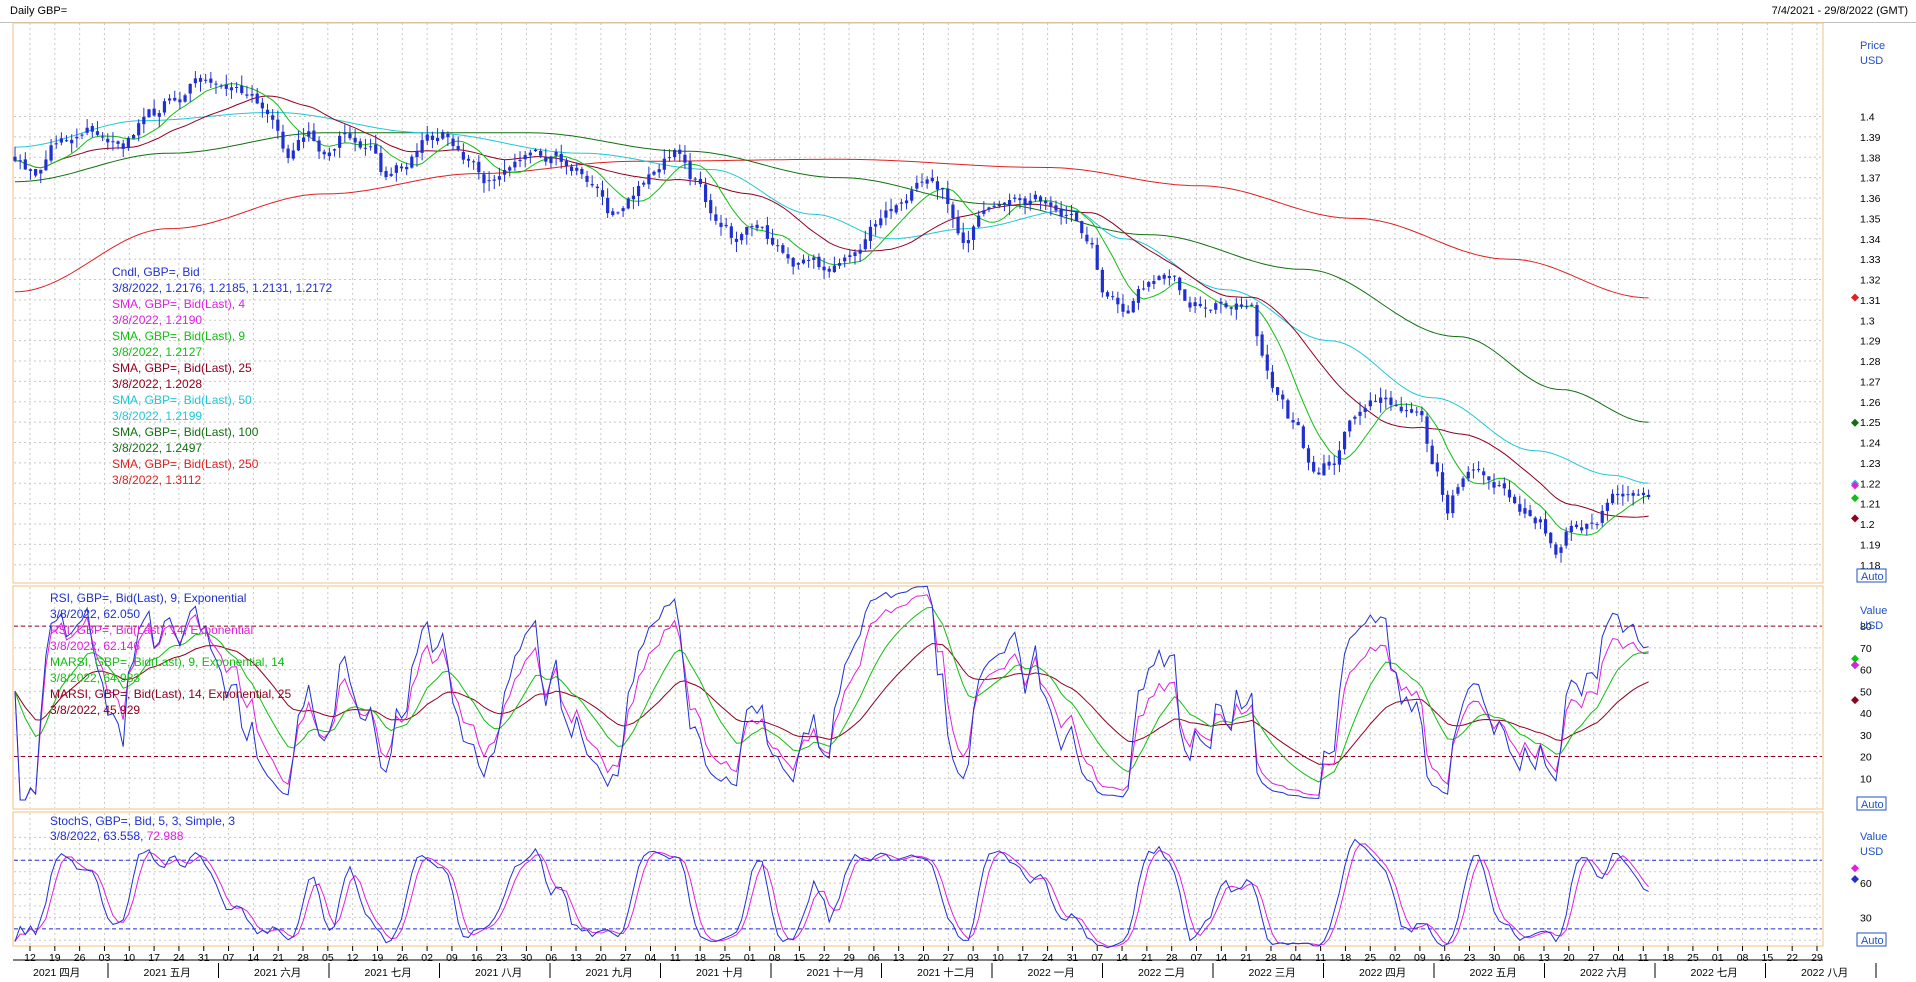  Describe the element at coordinates (56, 973) in the screenshot. I see `x-month-tick: 2021 四月` at that location.